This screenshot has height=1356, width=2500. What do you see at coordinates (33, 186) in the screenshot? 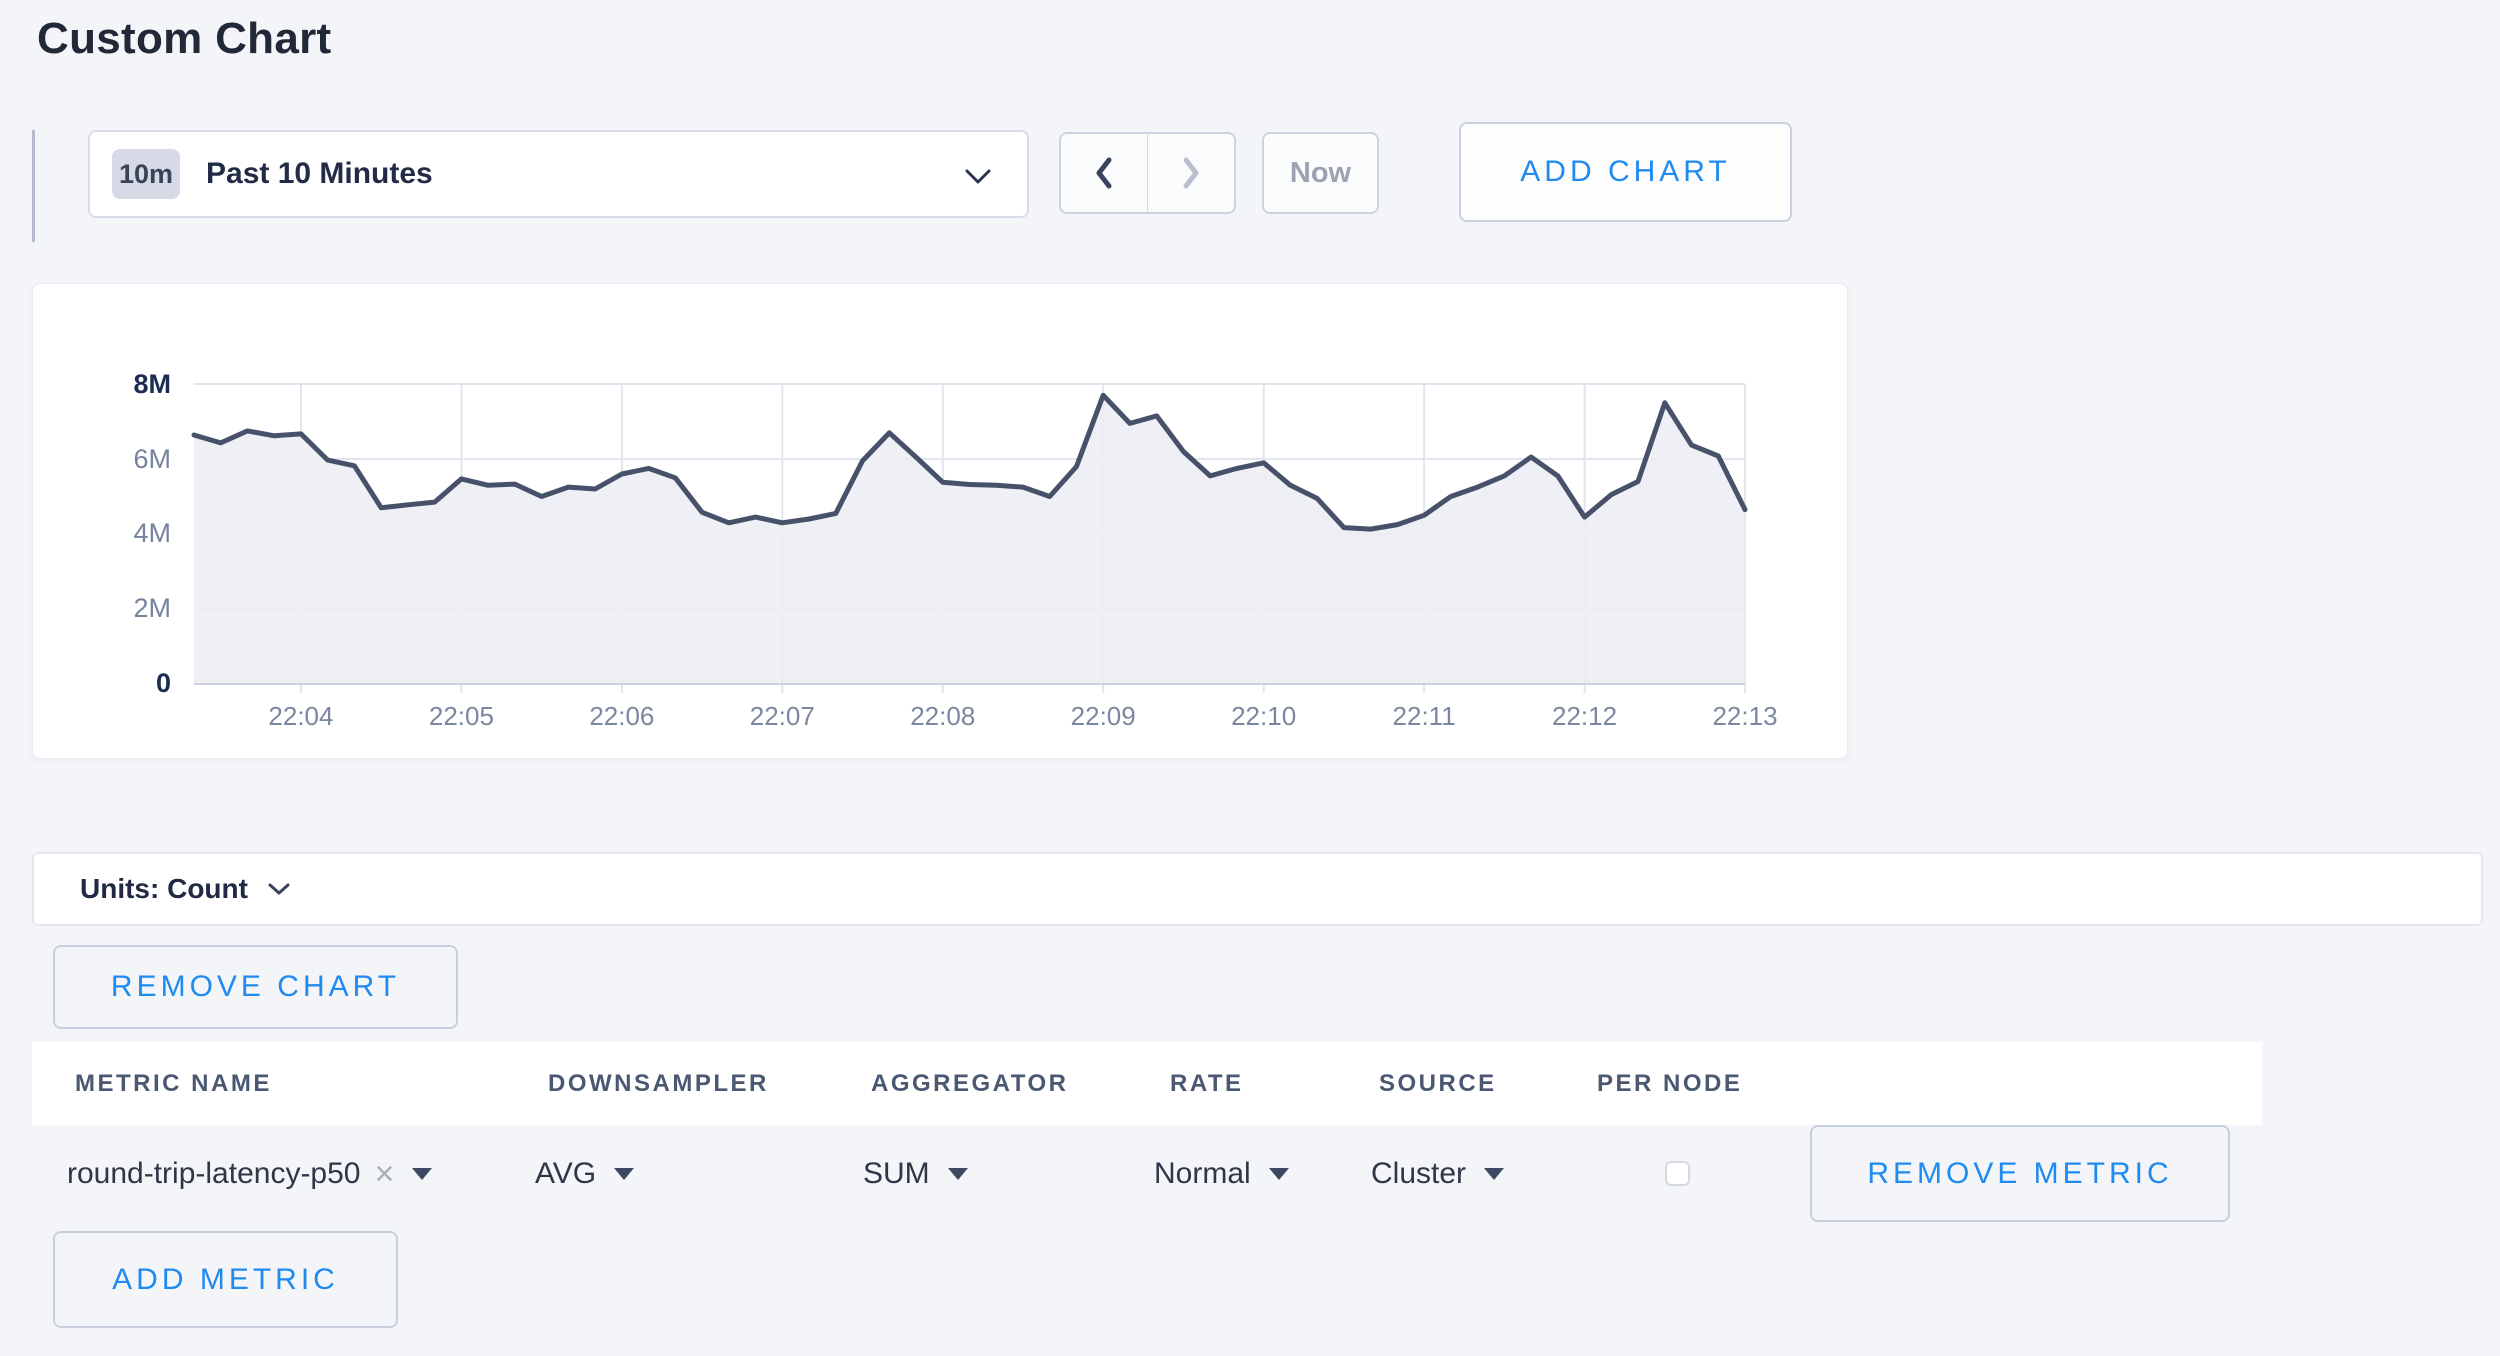
I see `toolbar-accent-bar` at bounding box center [33, 186].